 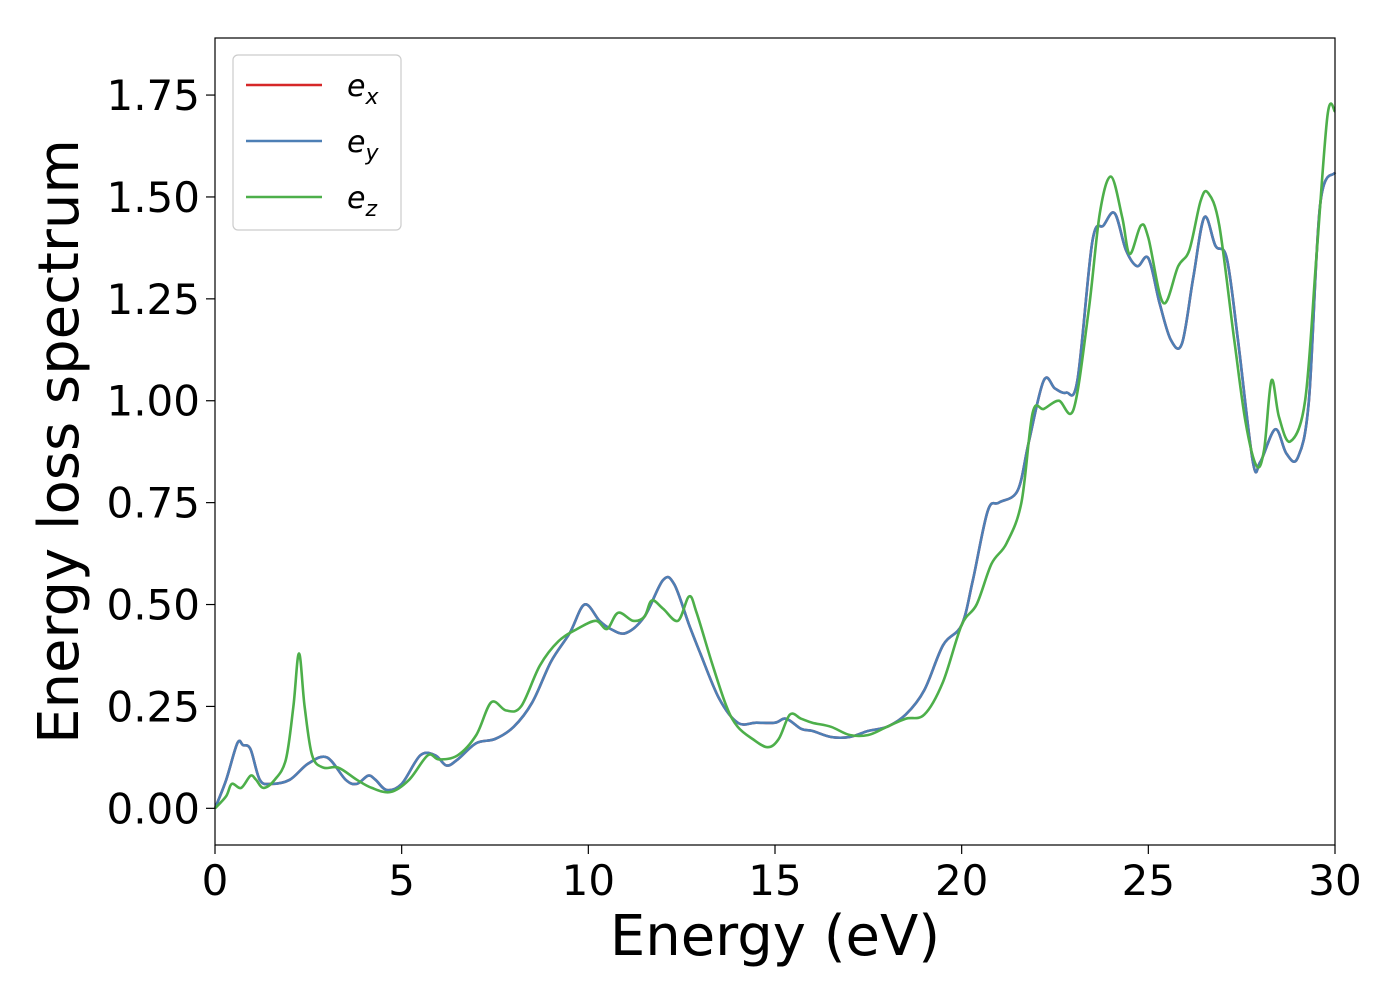 I want to click on x-tick-label: 30, so click(x=1334, y=880).